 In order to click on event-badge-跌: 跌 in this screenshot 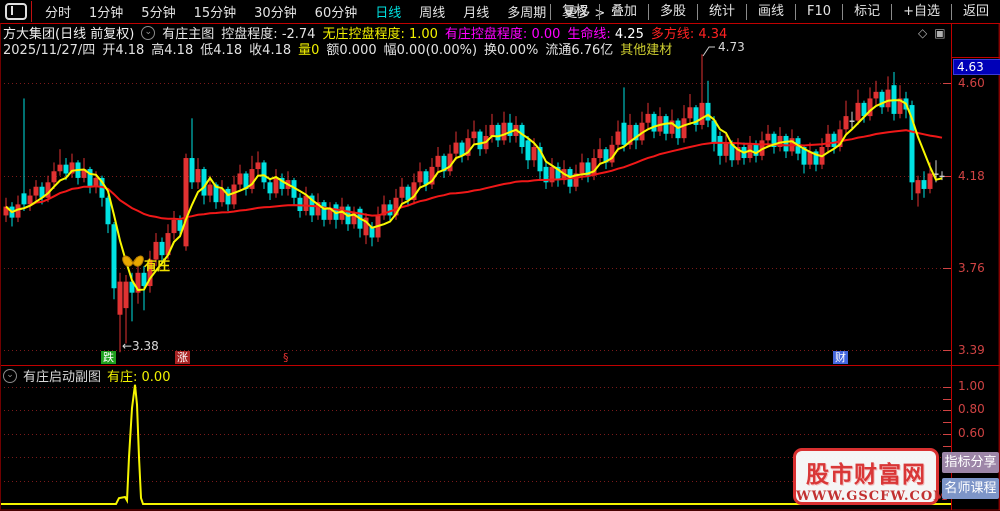, I will do `click(108, 357)`.